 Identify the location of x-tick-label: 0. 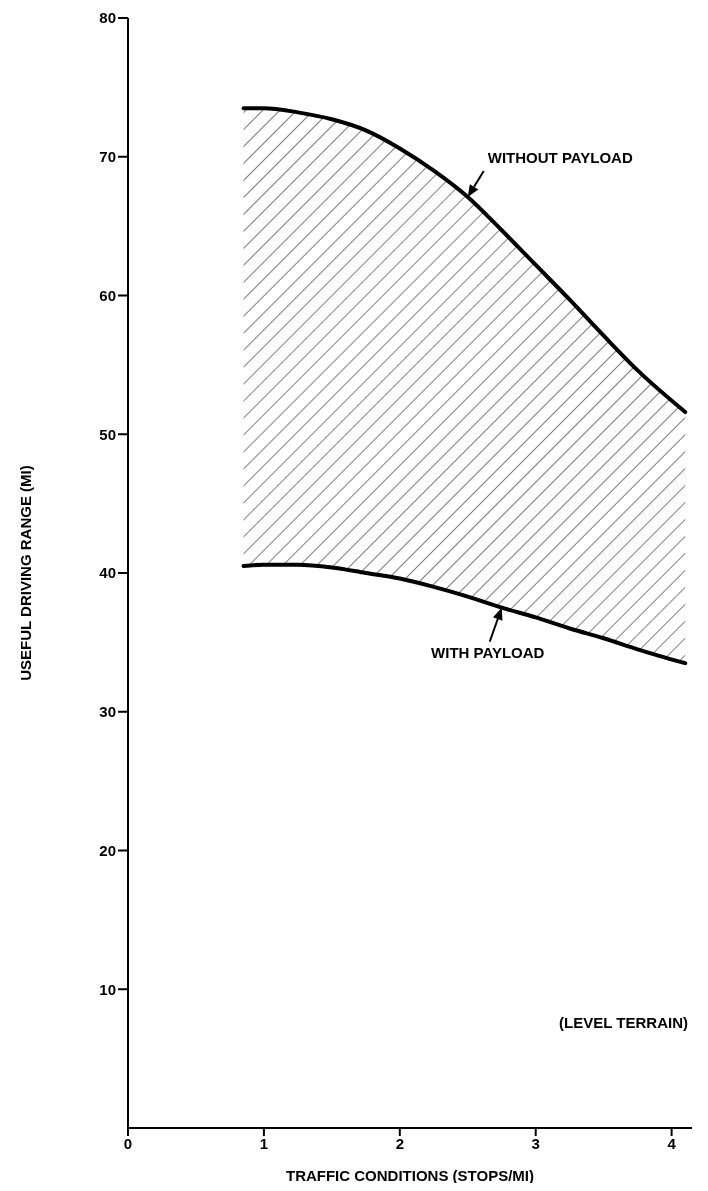
(128, 1143).